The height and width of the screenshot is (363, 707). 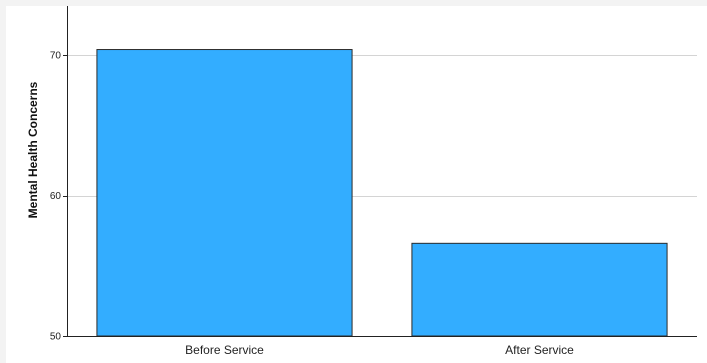 I want to click on y-axis-title: Mental Health Concerns, so click(x=33, y=149).